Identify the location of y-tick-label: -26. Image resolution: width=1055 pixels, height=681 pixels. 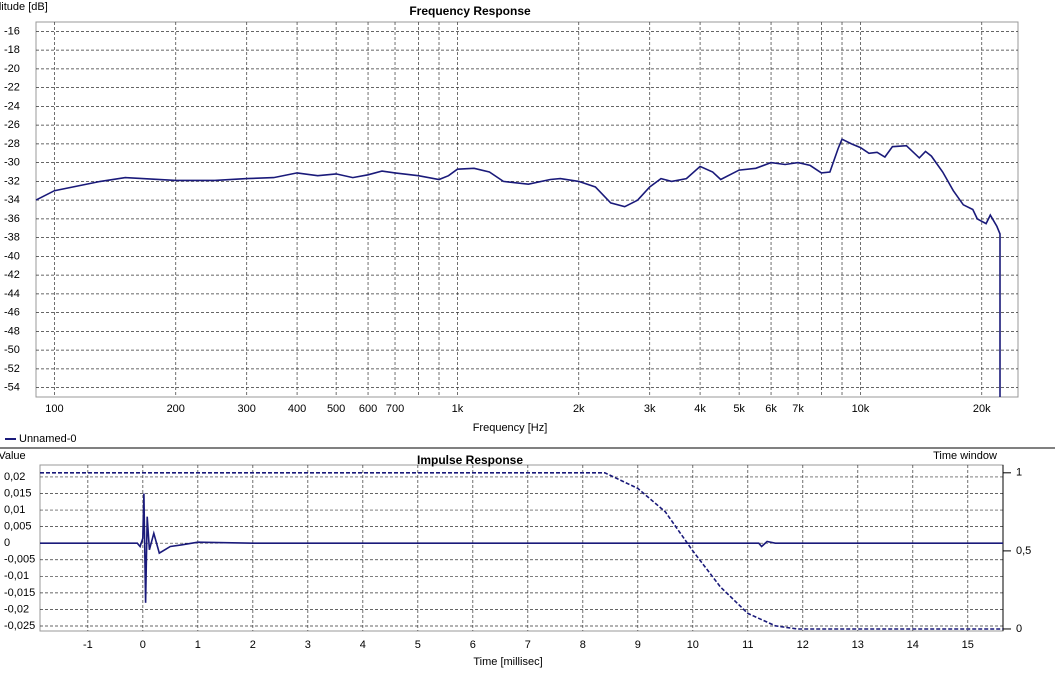
(12, 125).